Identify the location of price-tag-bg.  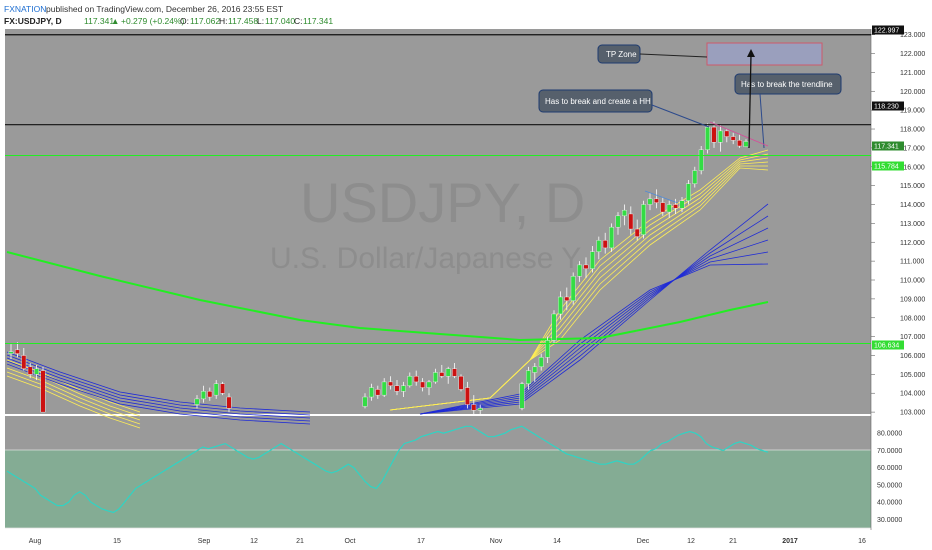
(888, 166).